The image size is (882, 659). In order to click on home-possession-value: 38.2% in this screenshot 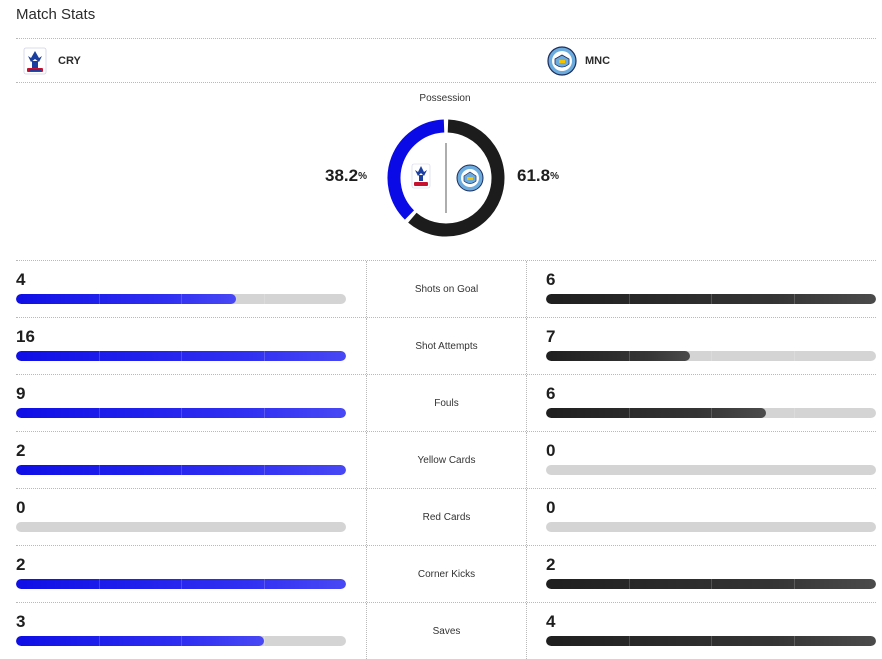, I will do `click(346, 176)`.